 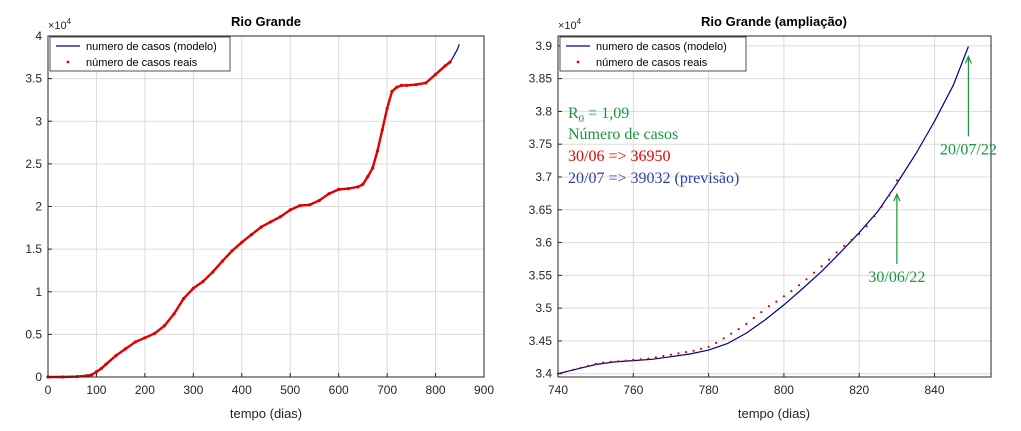 What do you see at coordinates (558, 390) in the screenshot?
I see `x-tick-label: 740` at bounding box center [558, 390].